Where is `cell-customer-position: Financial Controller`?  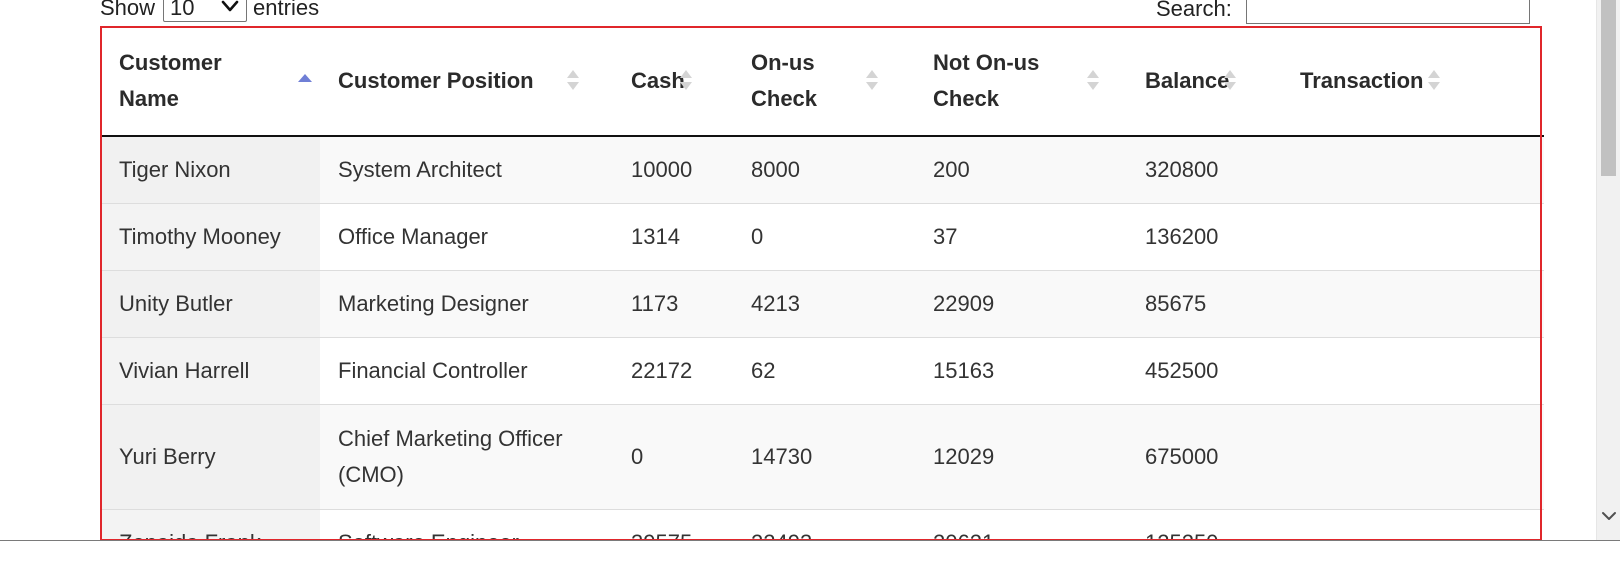 cell-customer-position: Financial Controller is located at coordinates (466, 371).